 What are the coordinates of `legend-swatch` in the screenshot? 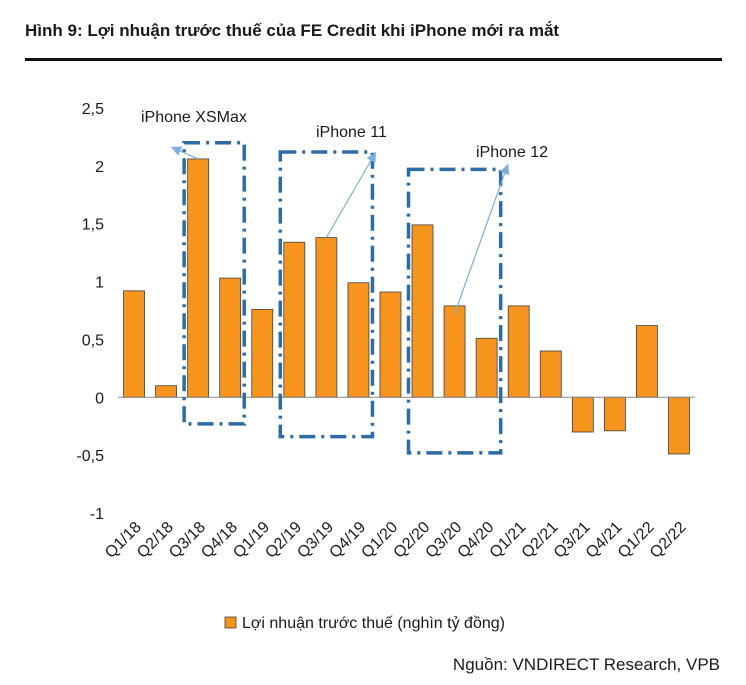 It's located at (230, 622).